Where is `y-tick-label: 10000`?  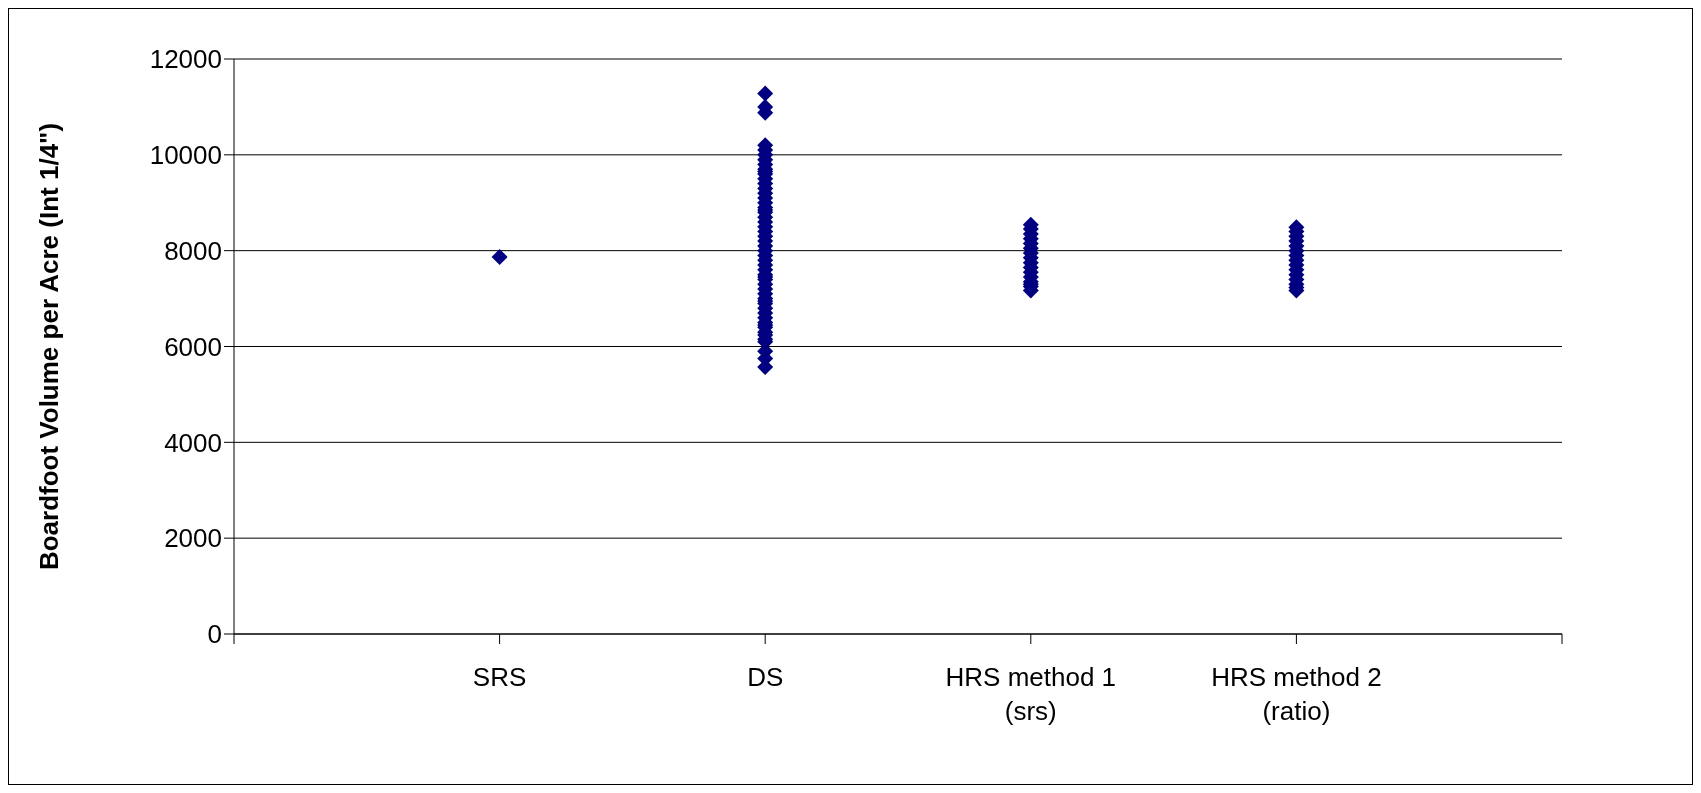
y-tick-label: 10000 is located at coordinates (185, 155).